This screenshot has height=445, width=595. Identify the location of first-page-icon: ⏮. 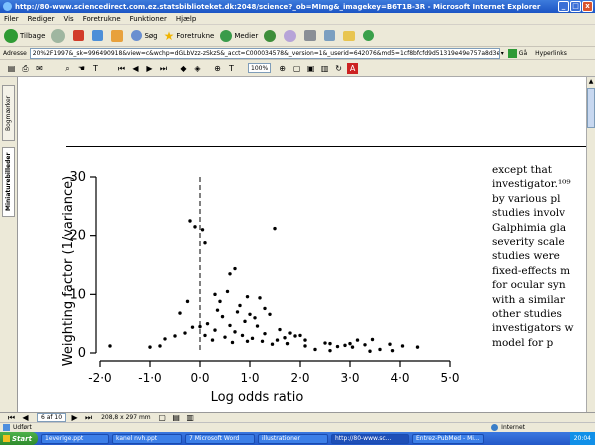
(121, 68).